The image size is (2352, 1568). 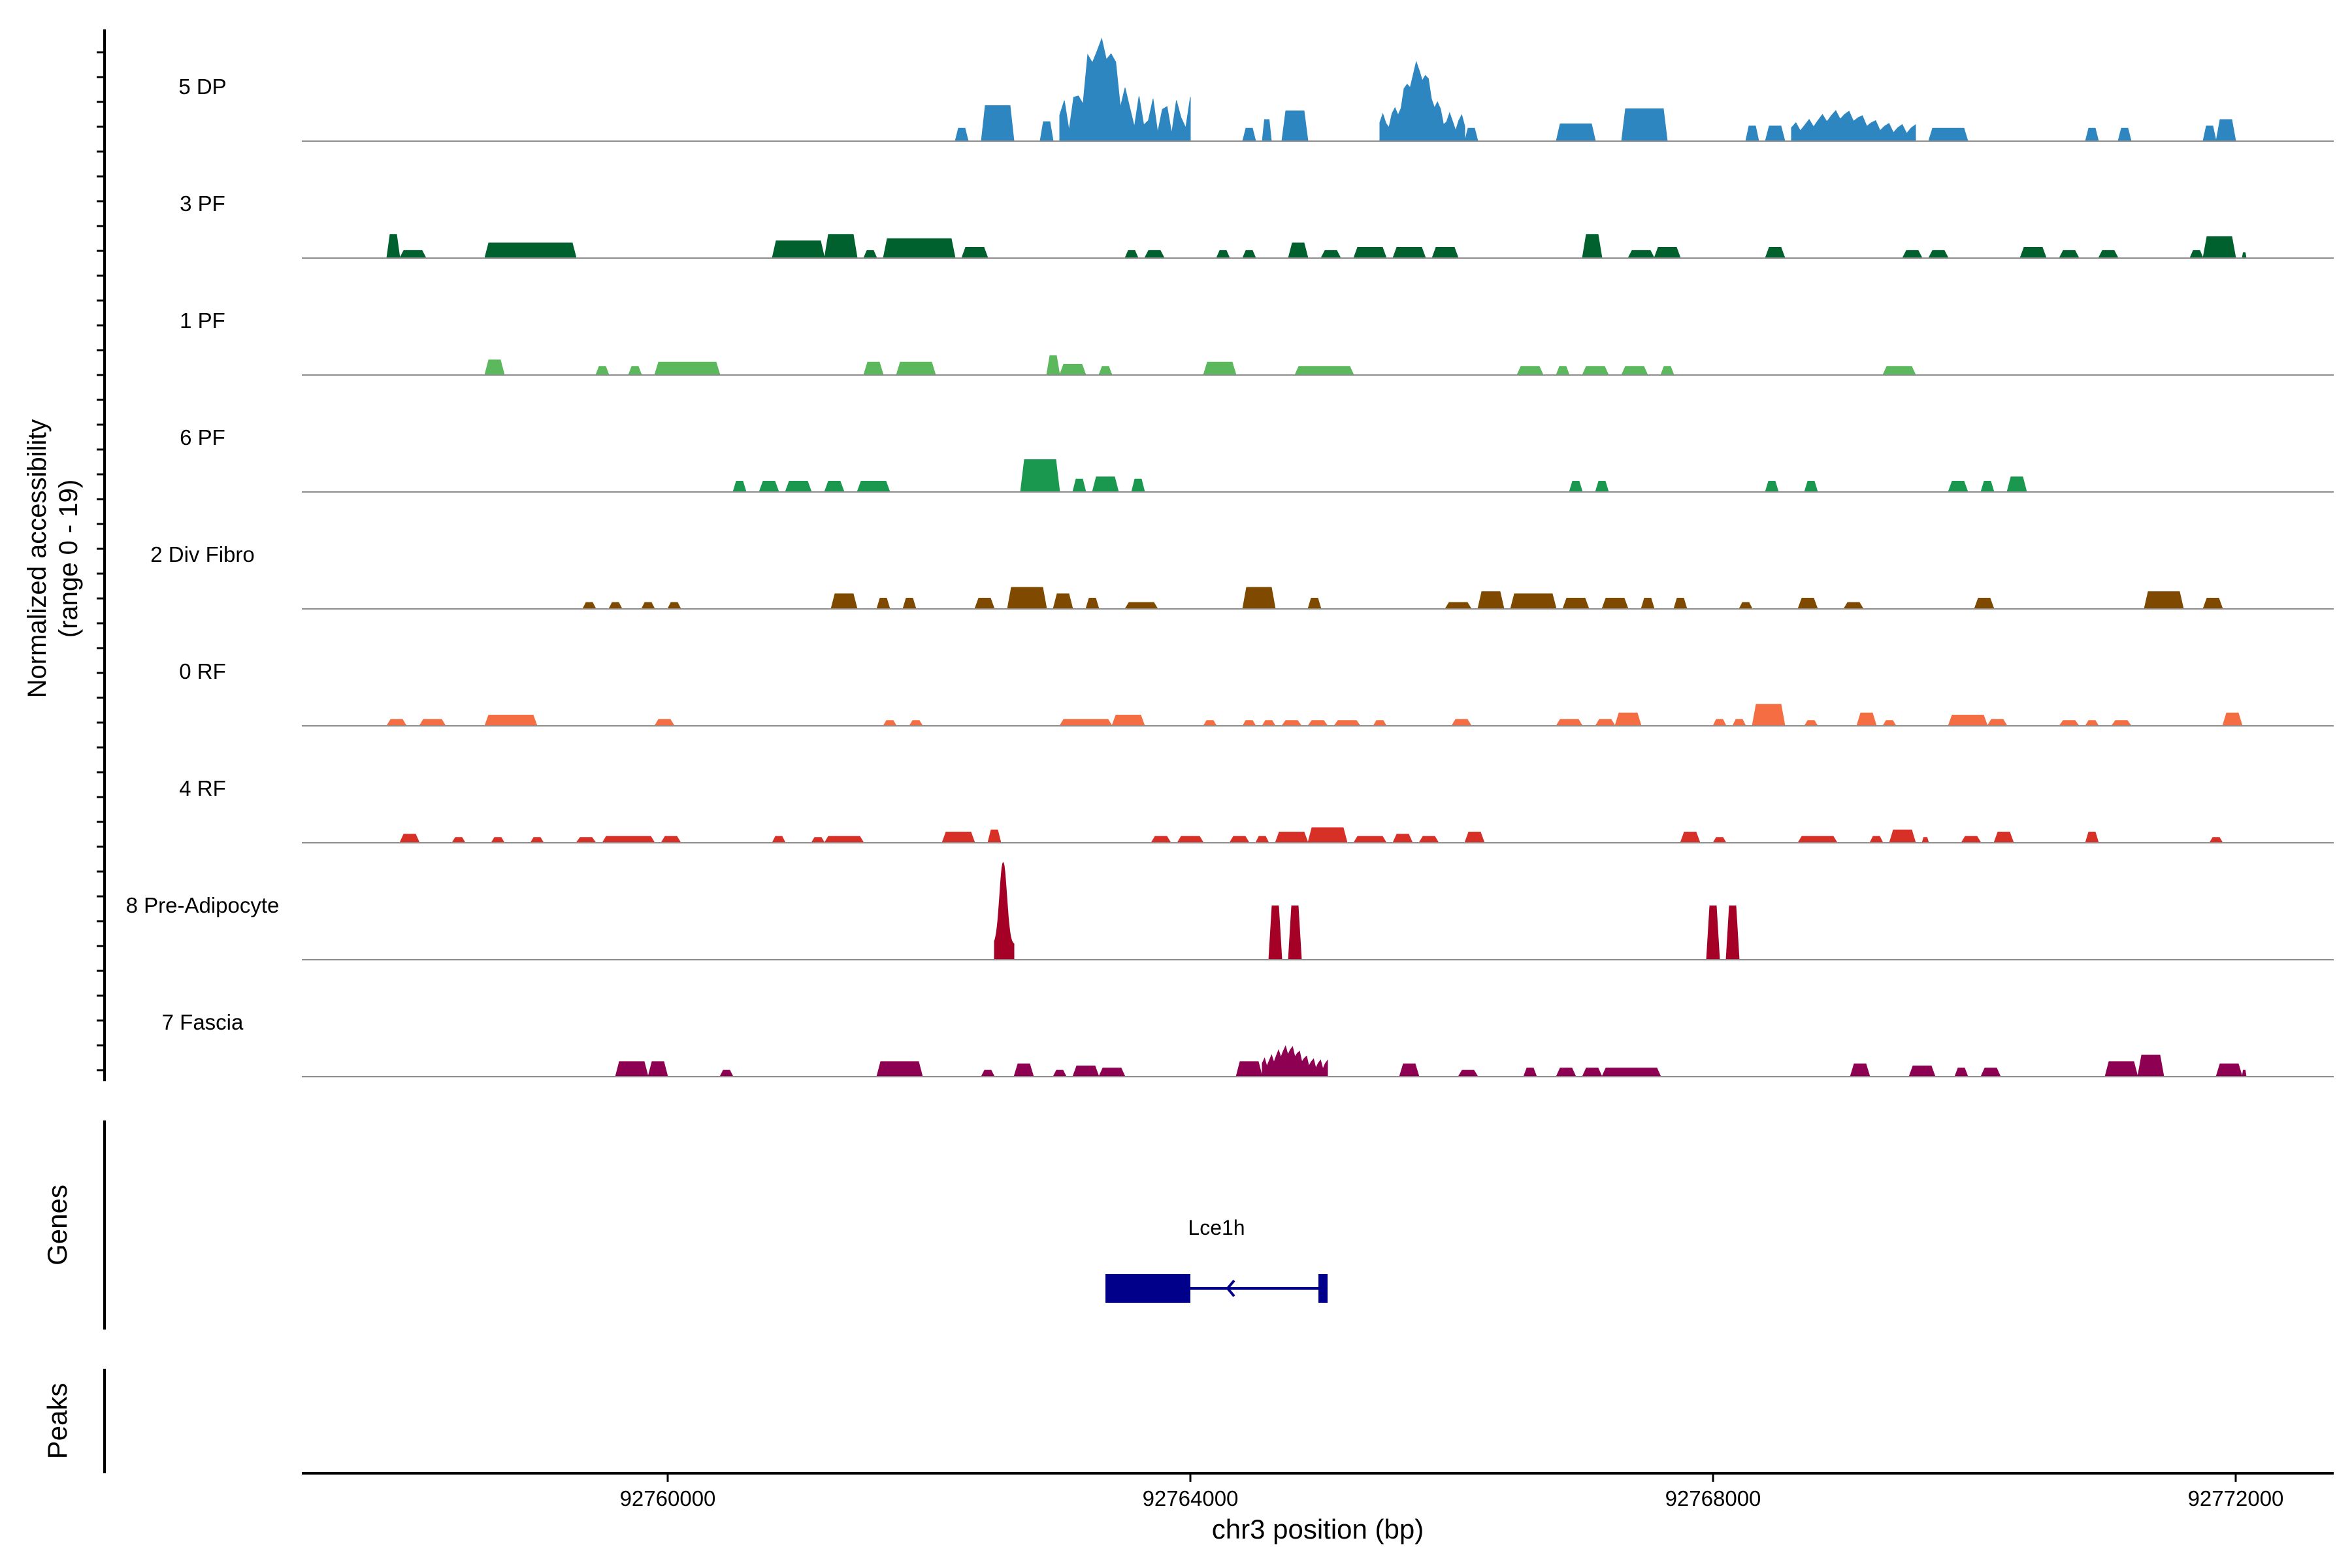 I want to click on x-tick-label: 92764000, so click(x=1191, y=1498).